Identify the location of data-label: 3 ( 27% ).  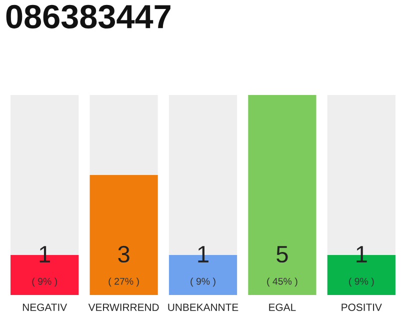
(123, 266).